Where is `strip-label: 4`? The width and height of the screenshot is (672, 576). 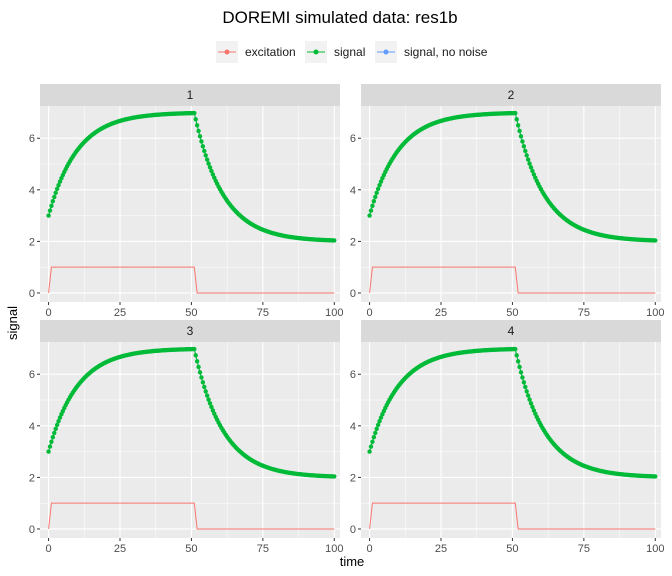 strip-label: 4 is located at coordinates (511, 331).